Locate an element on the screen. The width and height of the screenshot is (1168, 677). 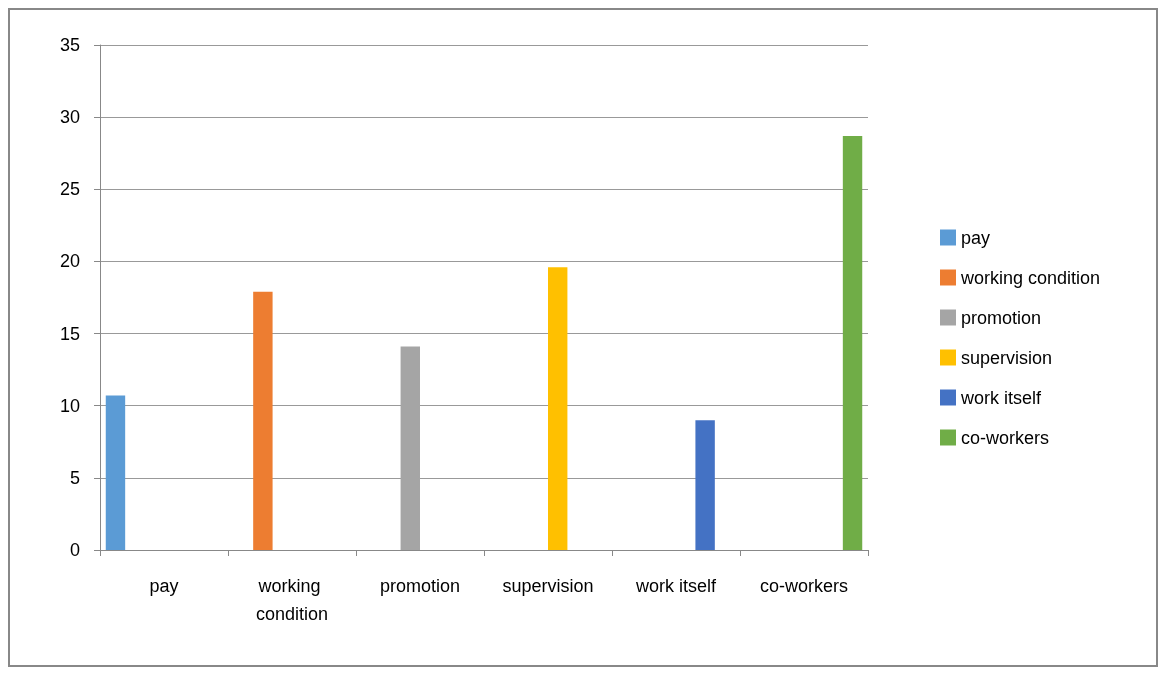
y-tick-label: 10 is located at coordinates (69, 405).